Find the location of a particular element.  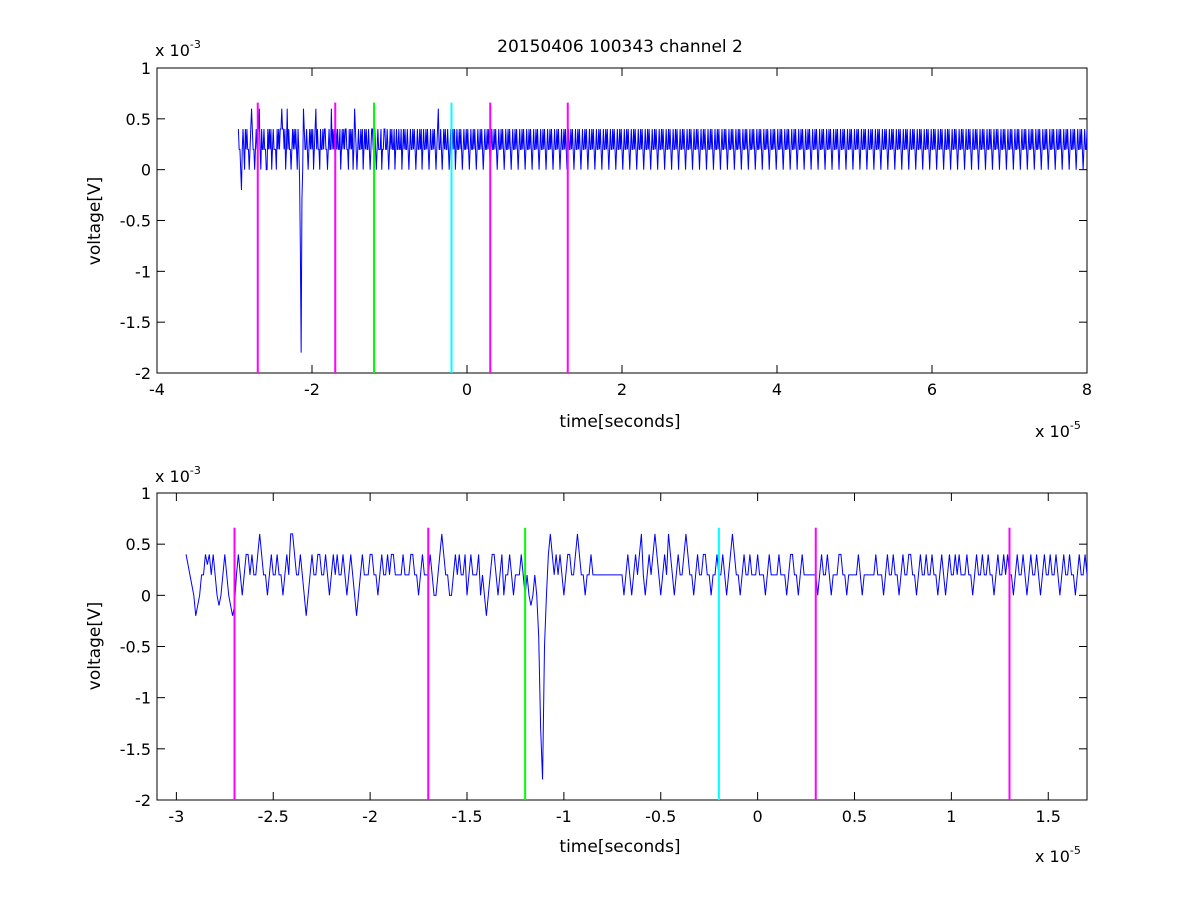

x-tick-label: 2 is located at coordinates (622, 389).